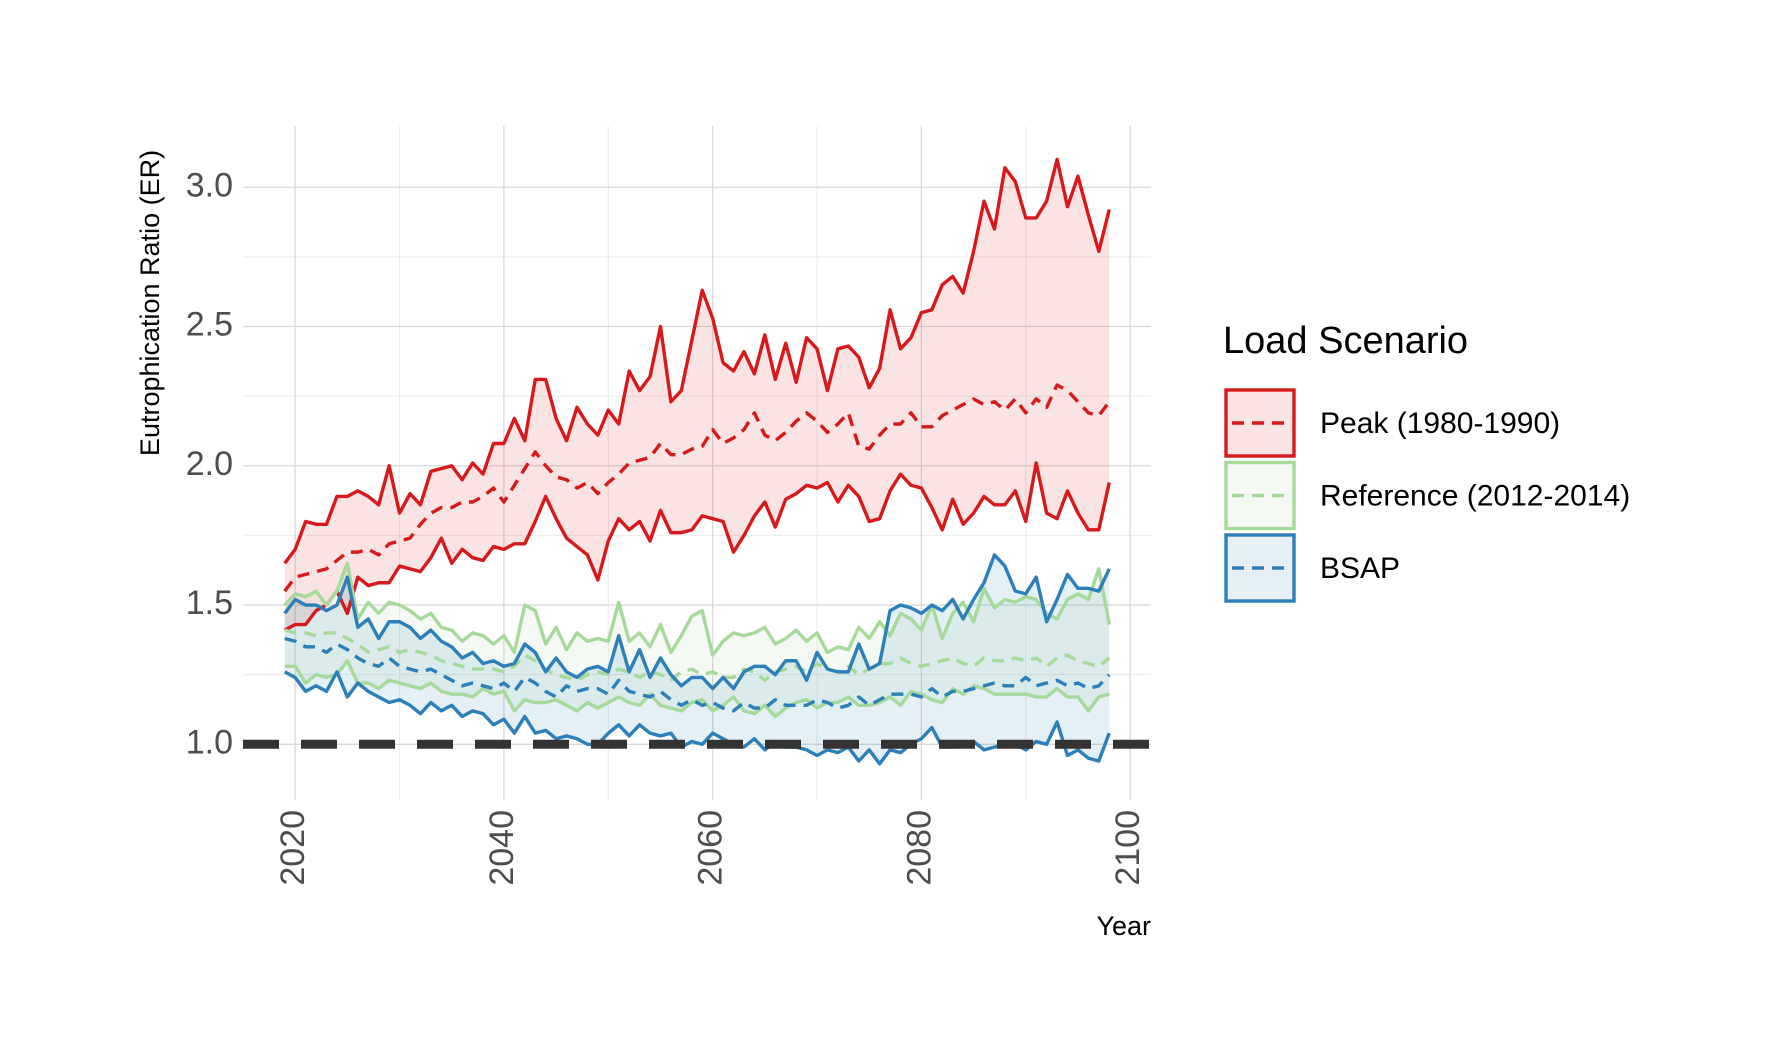 This screenshot has width=1771, height=1062. I want to click on ribbon, so click(697, 640).